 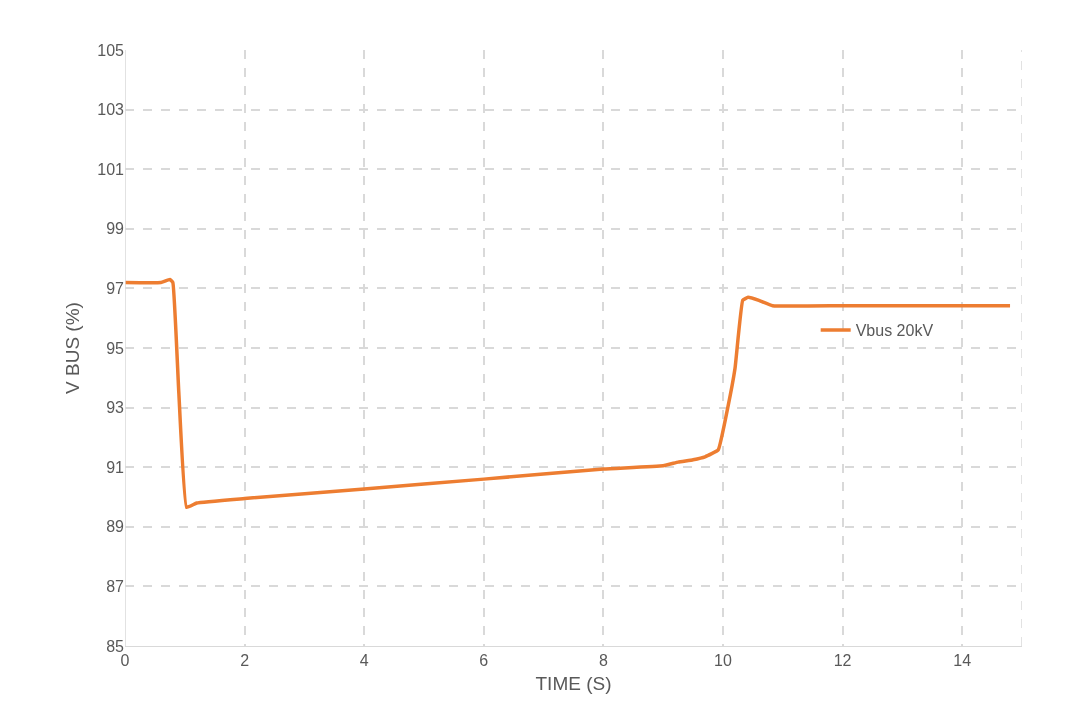 What do you see at coordinates (603, 661) in the screenshot?
I see `x-tick-label: 8` at bounding box center [603, 661].